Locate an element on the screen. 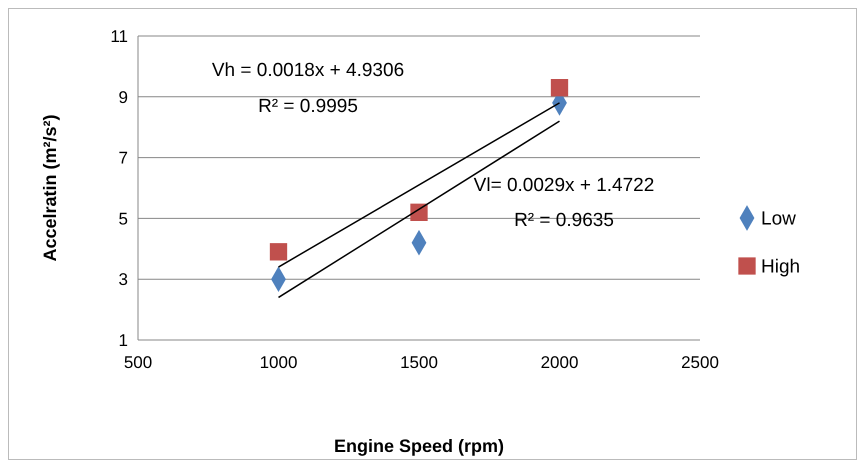 This screenshot has height=460, width=857. annotation: Vl= 0.0029x + 1.4722 is located at coordinates (564, 185).